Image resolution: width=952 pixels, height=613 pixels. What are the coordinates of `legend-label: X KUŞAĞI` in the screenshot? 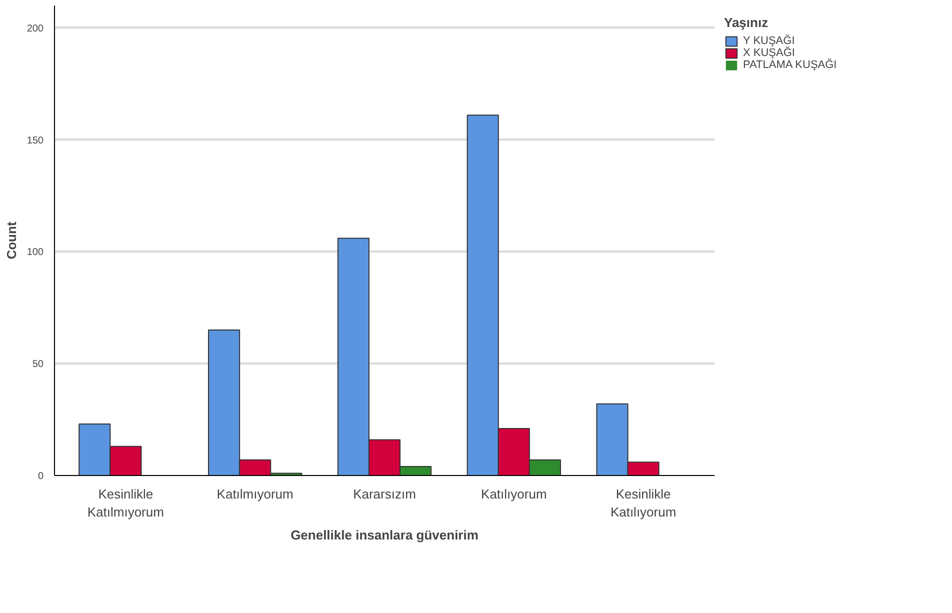 It's located at (769, 53).